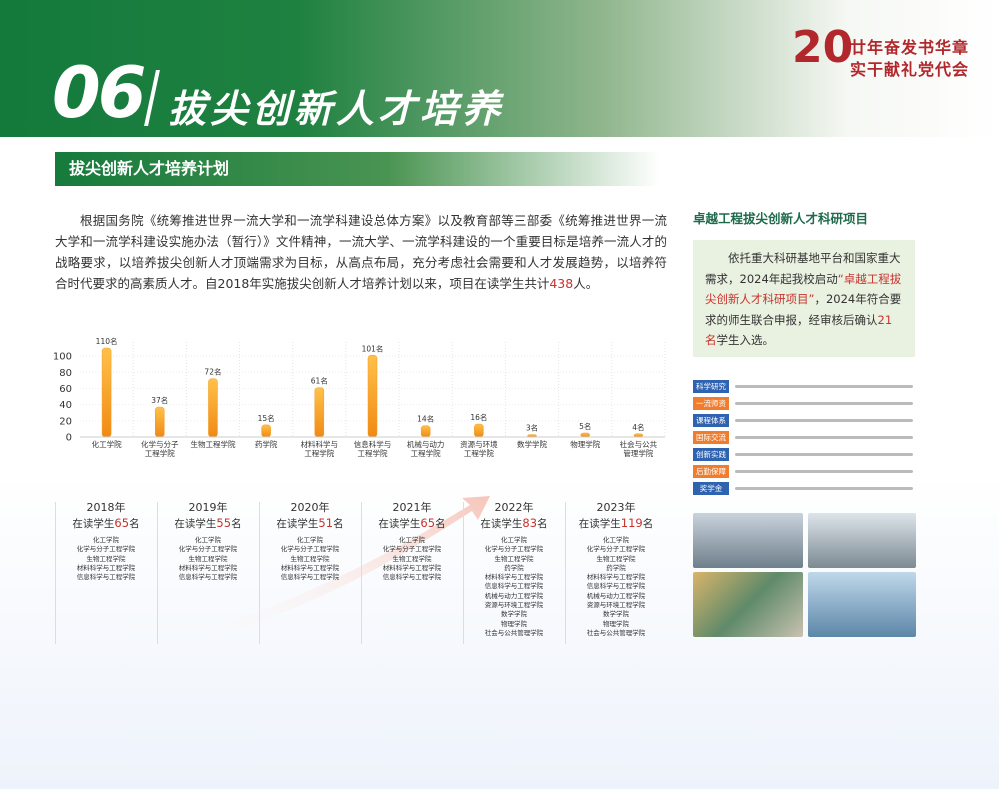  What do you see at coordinates (711, 420) in the screenshot?
I see `tag: 课程体系` at bounding box center [711, 420].